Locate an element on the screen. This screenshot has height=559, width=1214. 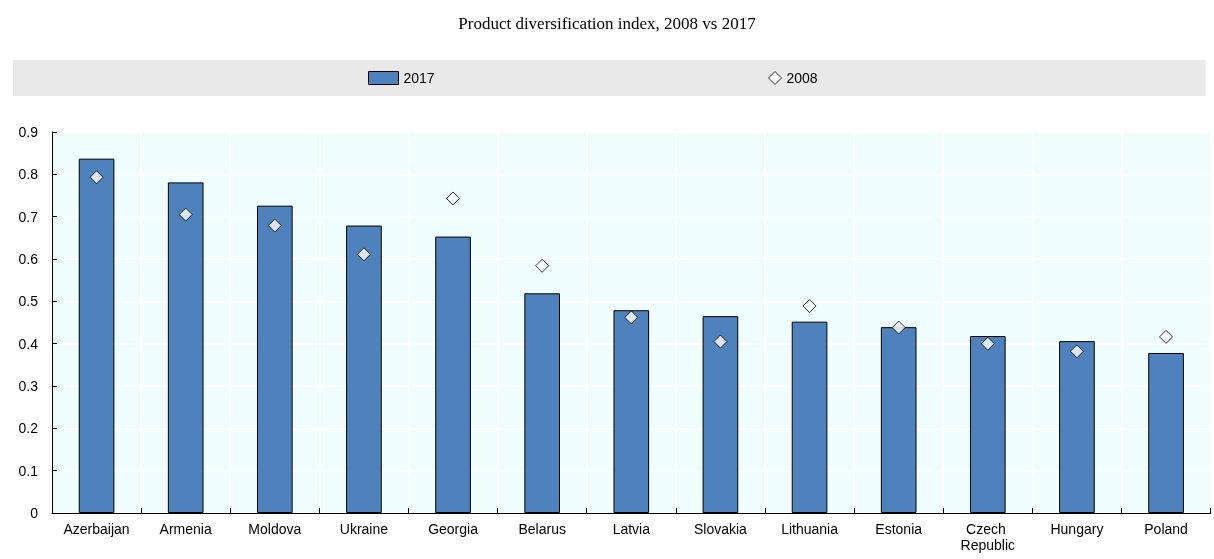
y-tick-label: 0.6 is located at coordinates (28, 259).